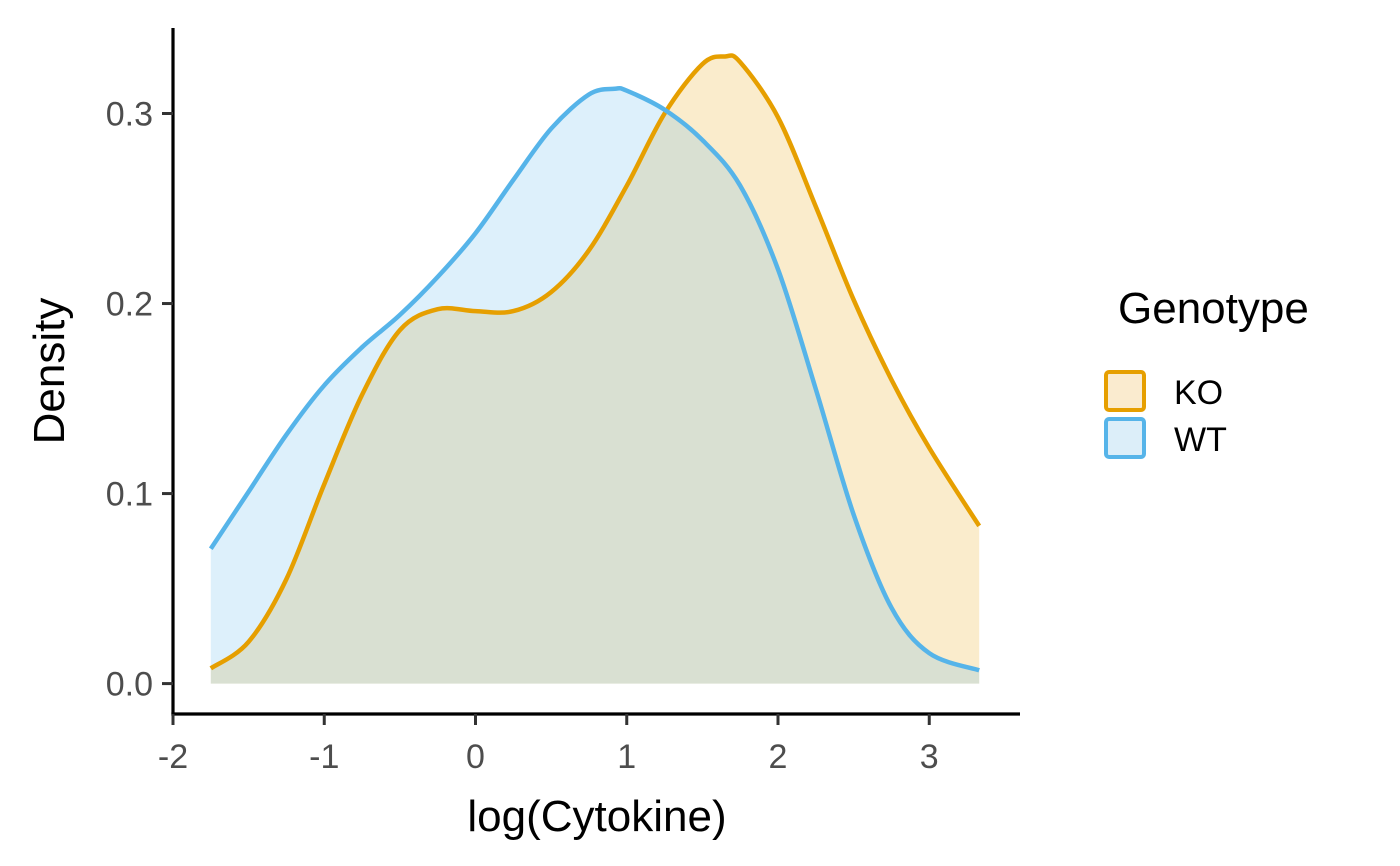 The image size is (1400, 866). I want to click on x-tick-label: 1, so click(626, 757).